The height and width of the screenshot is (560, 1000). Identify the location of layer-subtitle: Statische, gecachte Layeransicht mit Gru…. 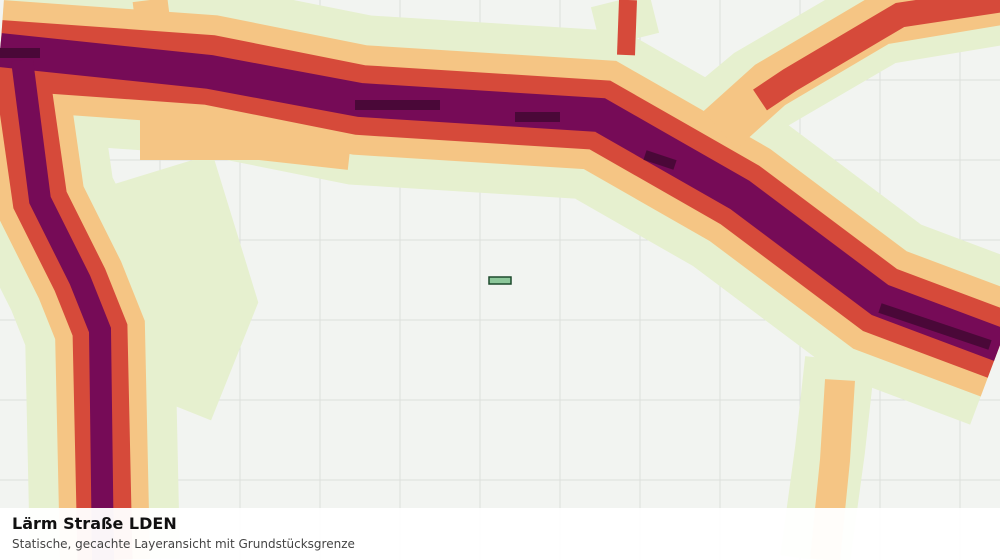
(183, 544).